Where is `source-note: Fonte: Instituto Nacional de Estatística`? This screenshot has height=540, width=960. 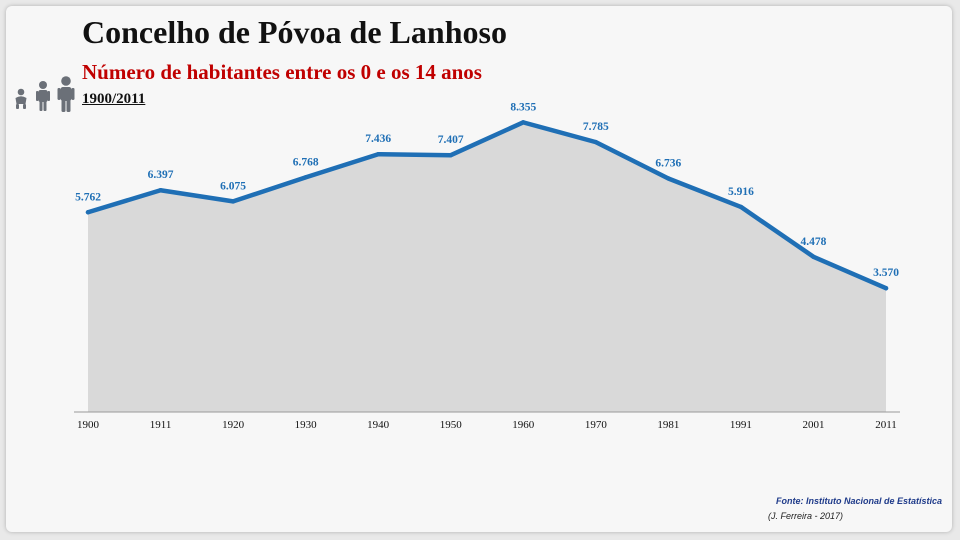 source-note: Fonte: Instituto Nacional de Estatística is located at coordinates (858, 501).